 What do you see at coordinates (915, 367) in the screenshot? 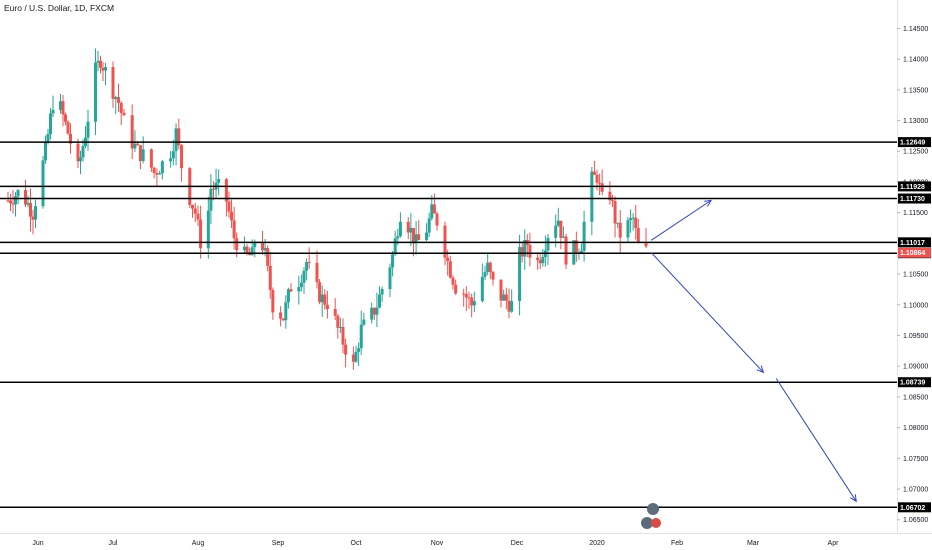
I see `price-tick-label: 1.09000` at bounding box center [915, 367].